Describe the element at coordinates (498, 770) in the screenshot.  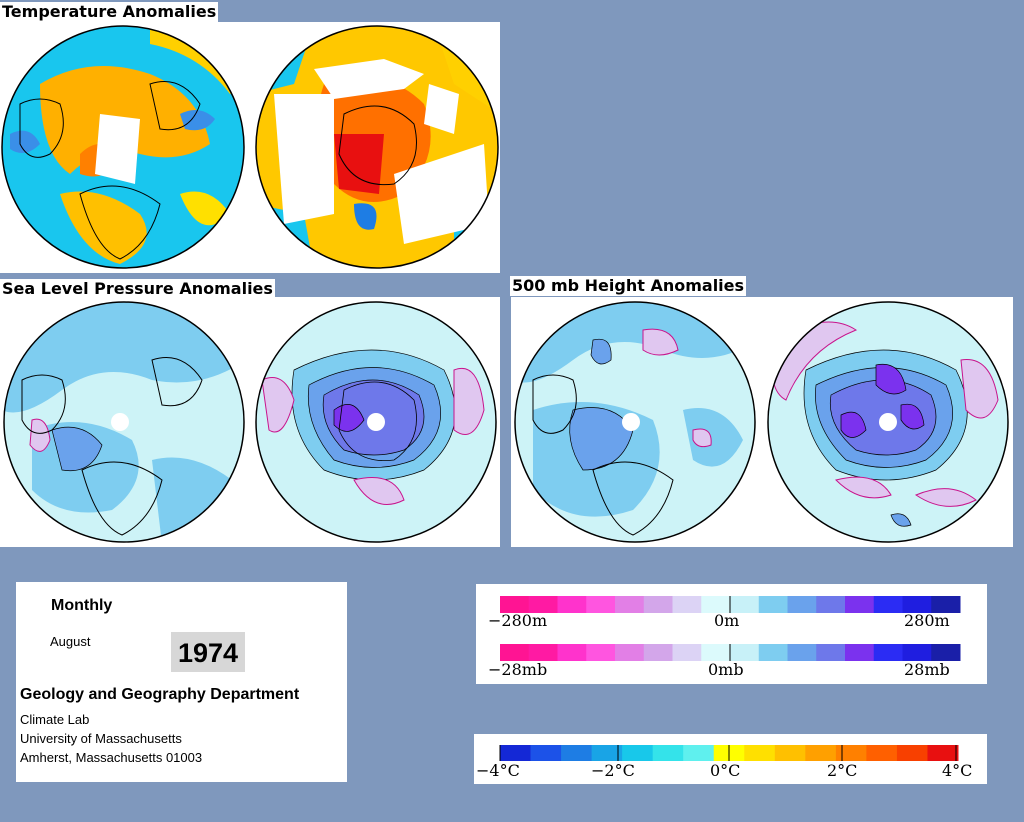
I see `temperature-label-1: −4°C` at that location.